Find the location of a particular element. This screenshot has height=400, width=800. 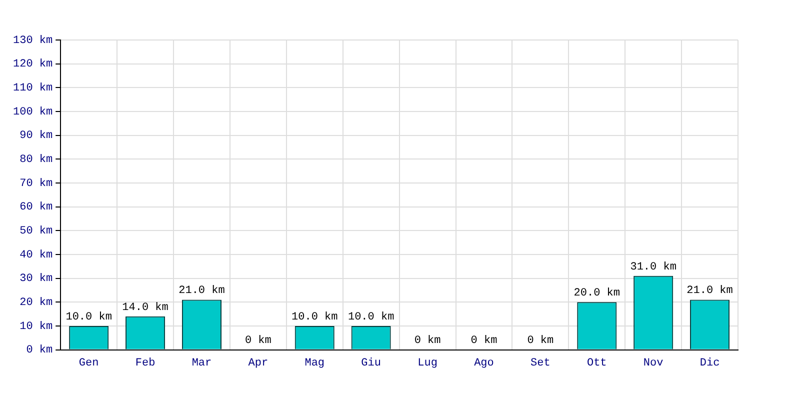

data-label: 31.0 km is located at coordinates (653, 267).